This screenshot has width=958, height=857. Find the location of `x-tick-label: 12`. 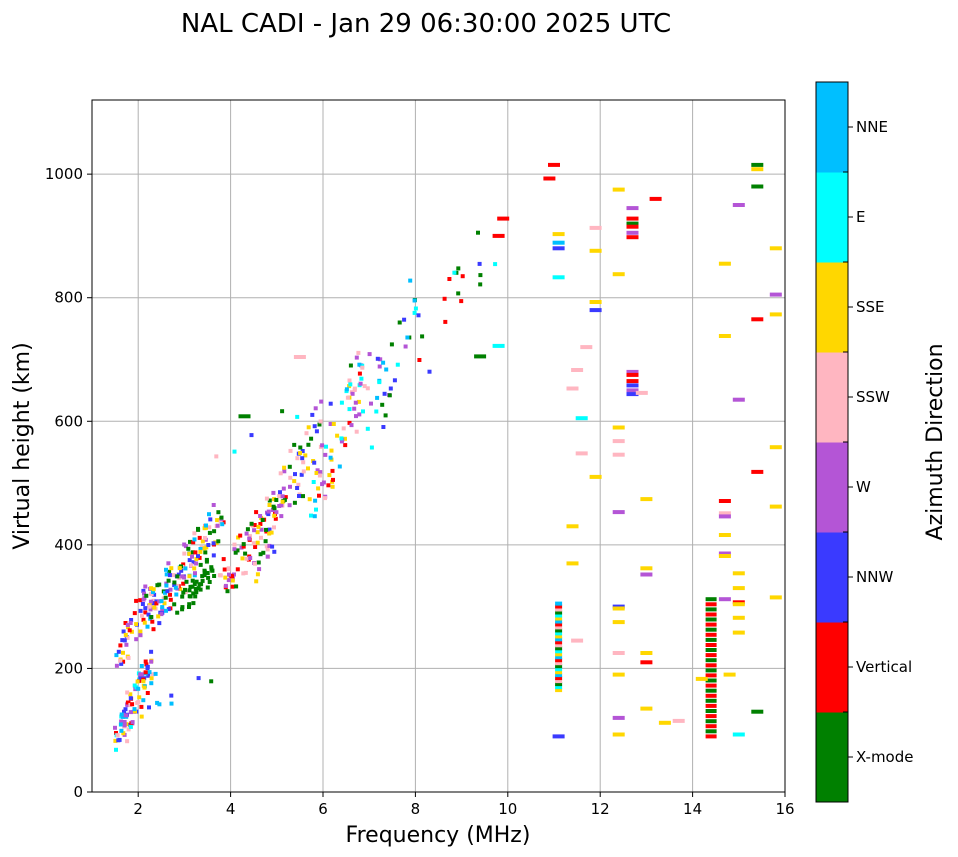

x-tick-label: 12 is located at coordinates (600, 809).